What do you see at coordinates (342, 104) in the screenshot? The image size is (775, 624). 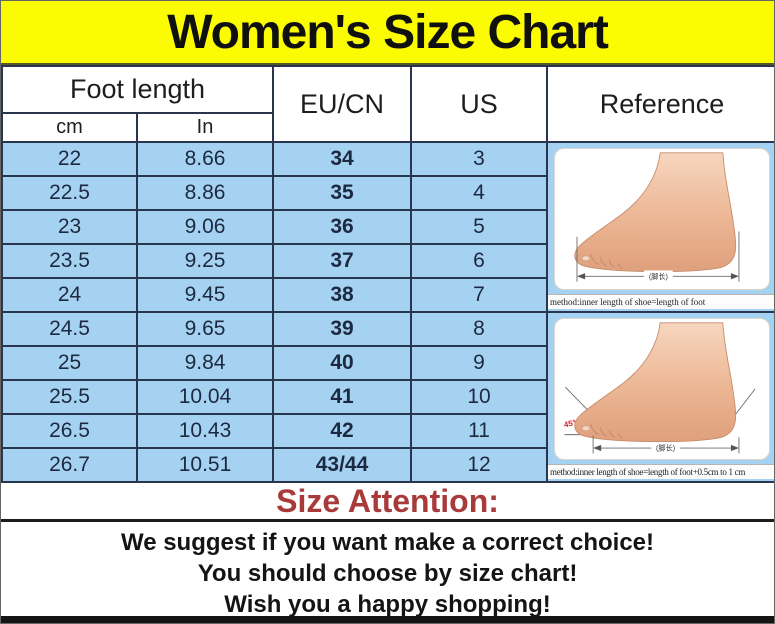 I see `col-header-eu-cn: EU/CN` at bounding box center [342, 104].